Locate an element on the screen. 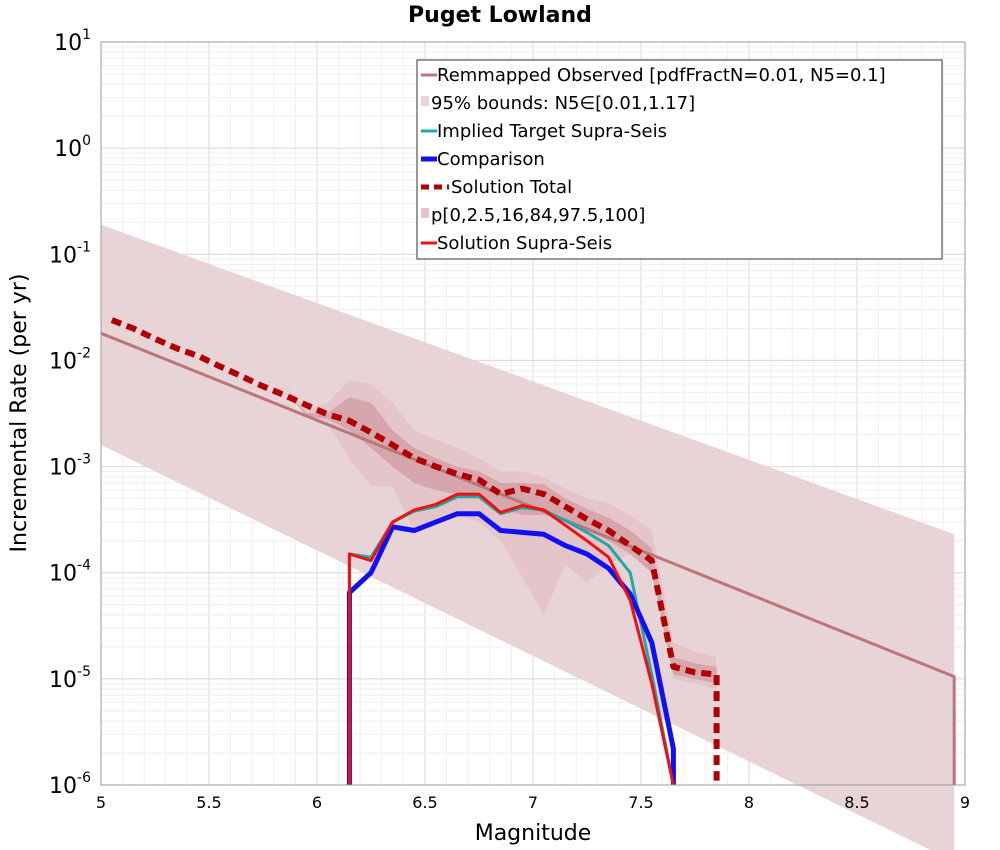 The image size is (1000, 850). x-tick-label: 8.5 is located at coordinates (856, 802).